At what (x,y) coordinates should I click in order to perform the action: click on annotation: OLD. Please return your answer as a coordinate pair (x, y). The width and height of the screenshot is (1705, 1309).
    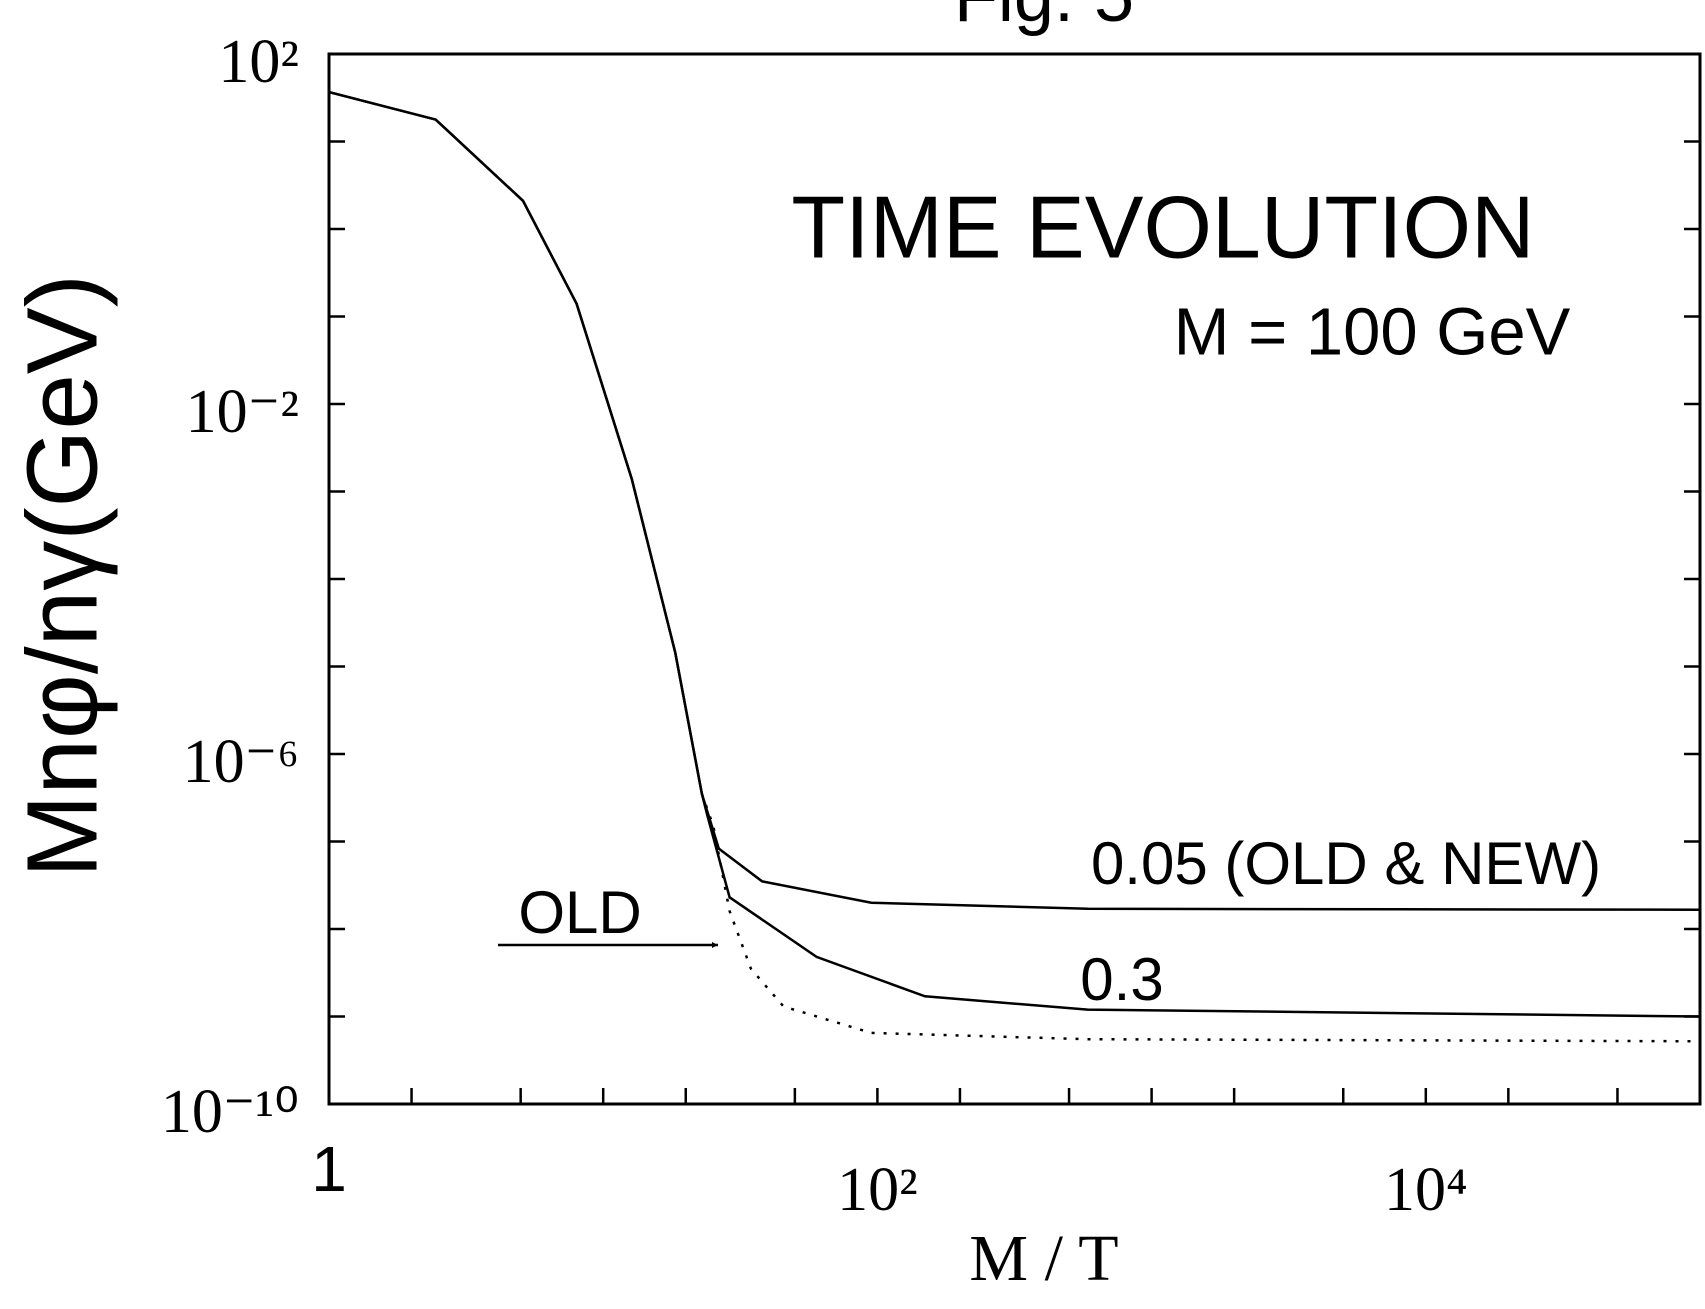
    Looking at the image, I should click on (579, 912).